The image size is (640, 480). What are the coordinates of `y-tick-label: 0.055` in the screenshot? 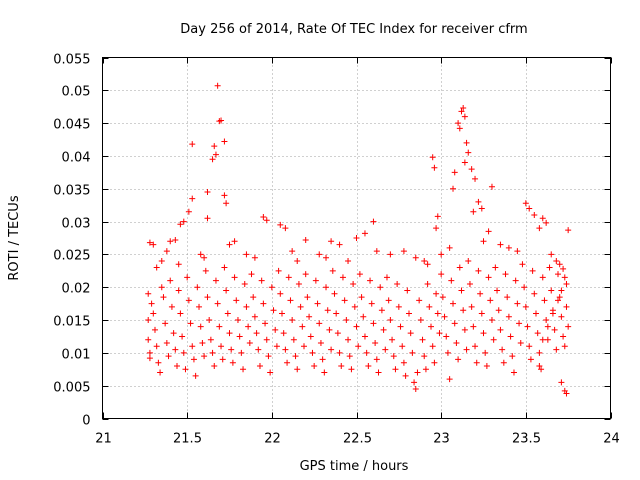 It's located at (71, 60).